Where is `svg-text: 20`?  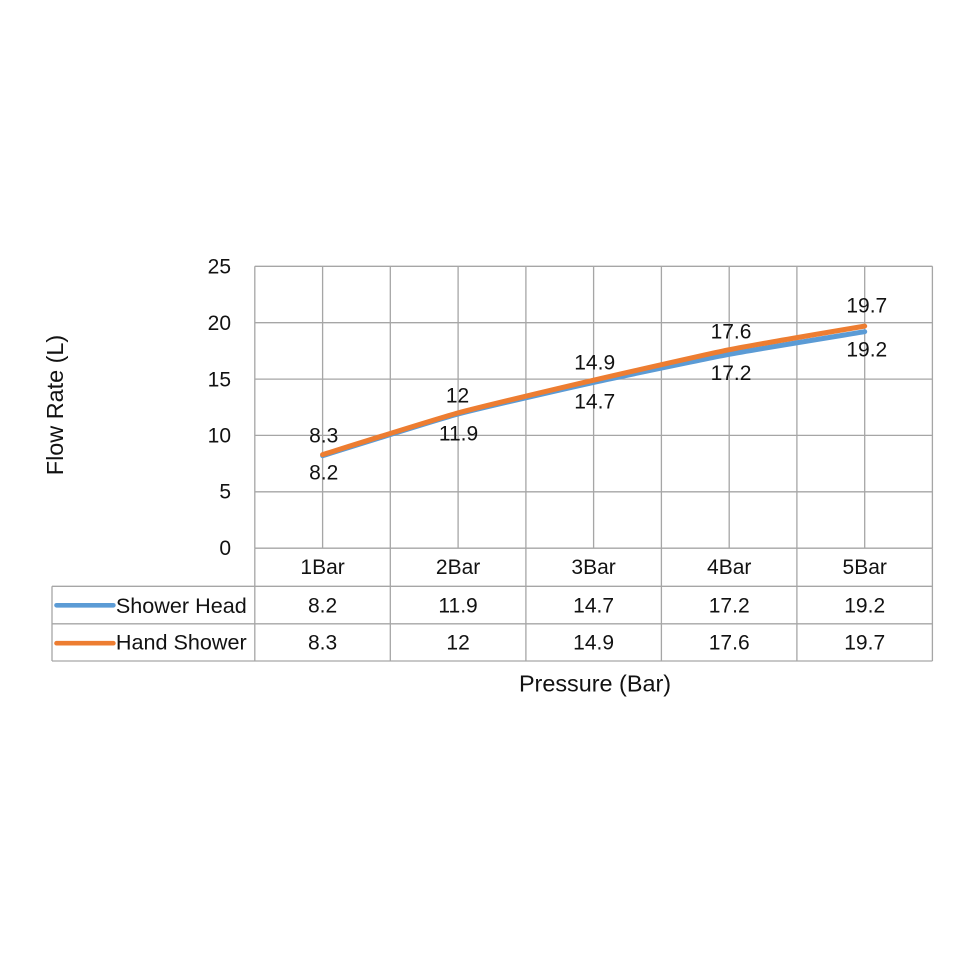 svg-text: 20 is located at coordinates (219, 323).